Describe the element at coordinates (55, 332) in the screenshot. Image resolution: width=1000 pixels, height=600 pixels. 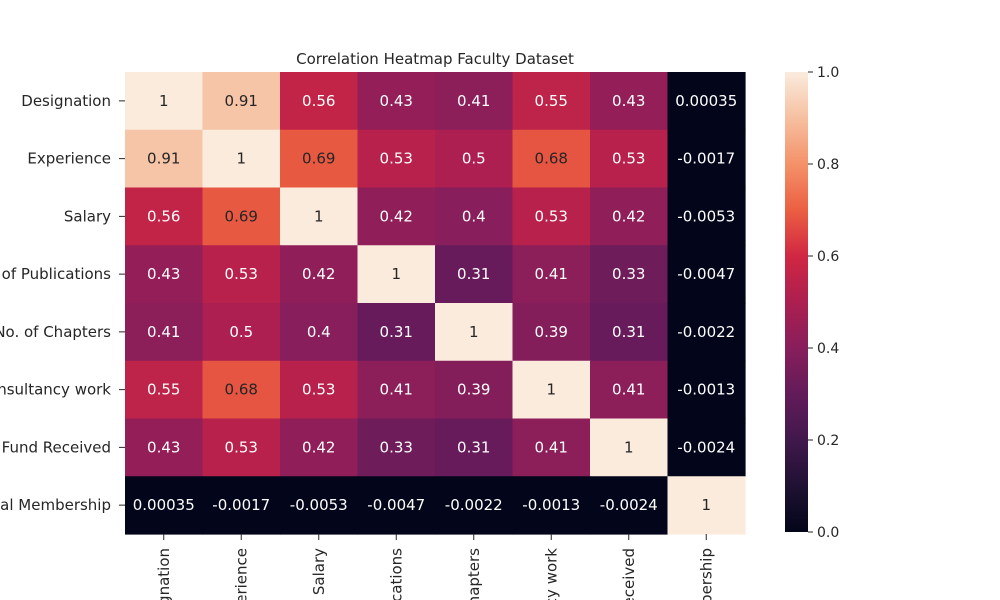
I see `y-tick-label: No. of Chapters` at that location.